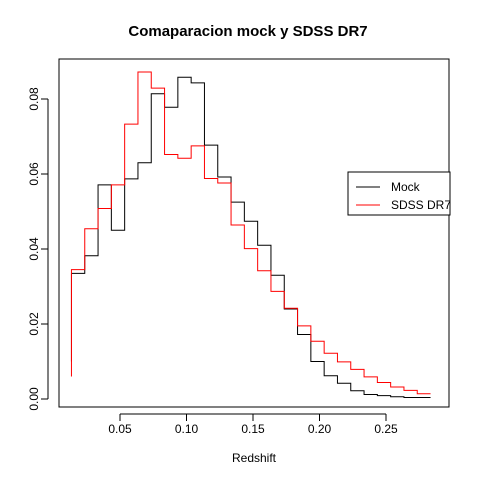 Image resolution: width=480 pixels, height=480 pixels. I want to click on y-tick-label: 0.02, so click(34, 324).